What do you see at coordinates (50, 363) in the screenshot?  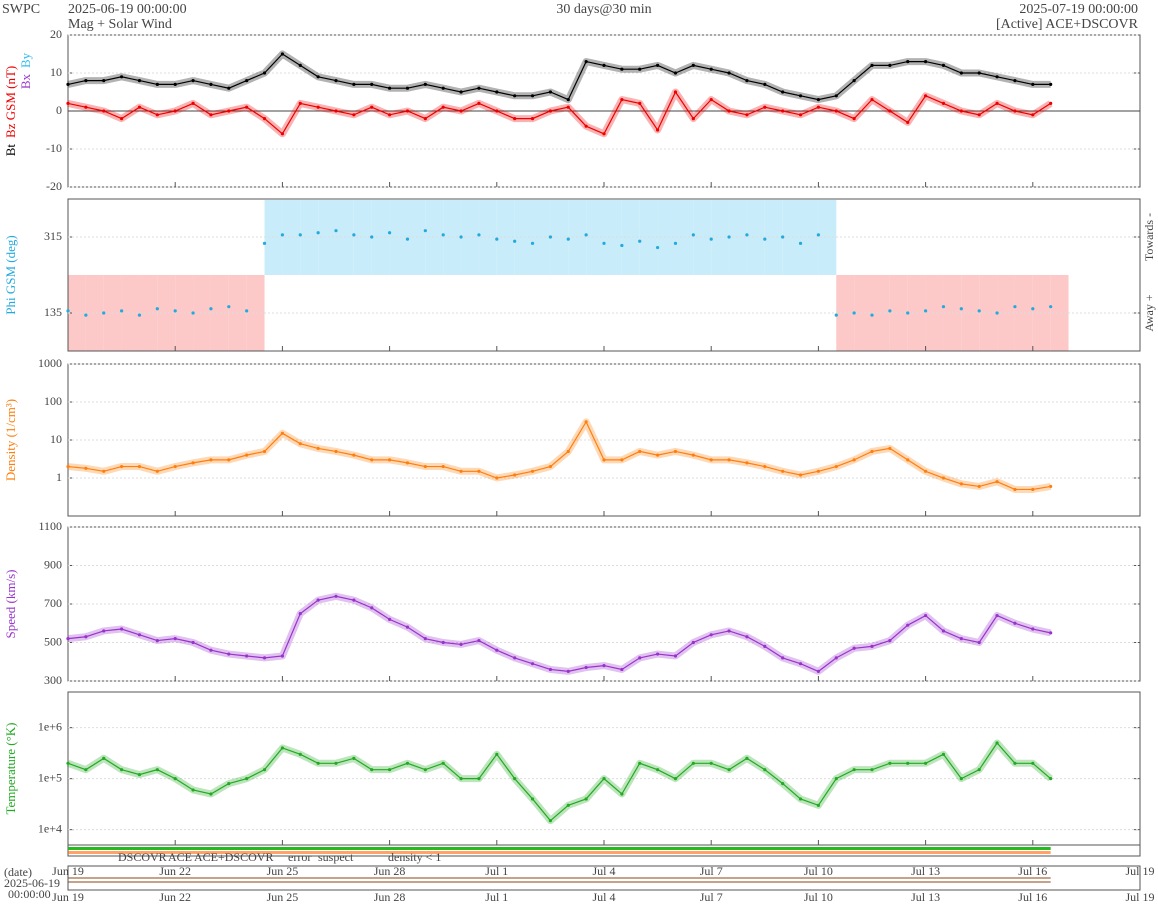 I see `y-tick-label: 1000` at bounding box center [50, 363].